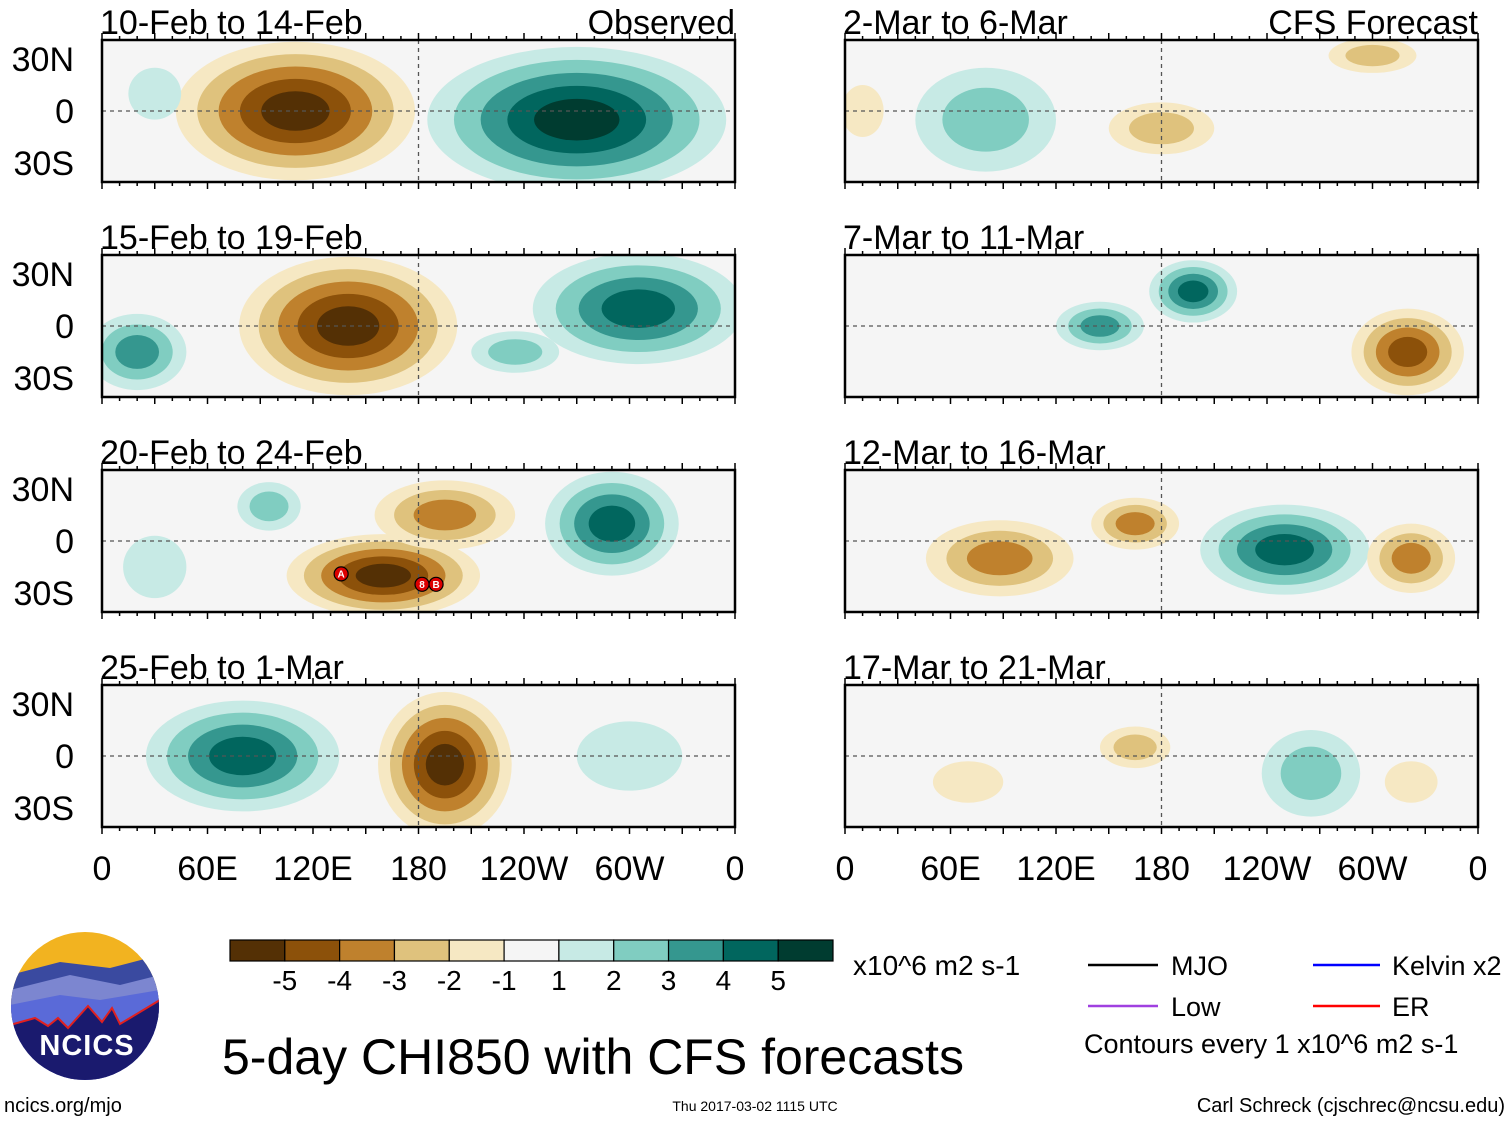 This screenshot has width=1510, height=1126. Describe the element at coordinates (418, 311) in the screenshot. I see `map-panel: 15-Feb to 19-Feb` at that location.